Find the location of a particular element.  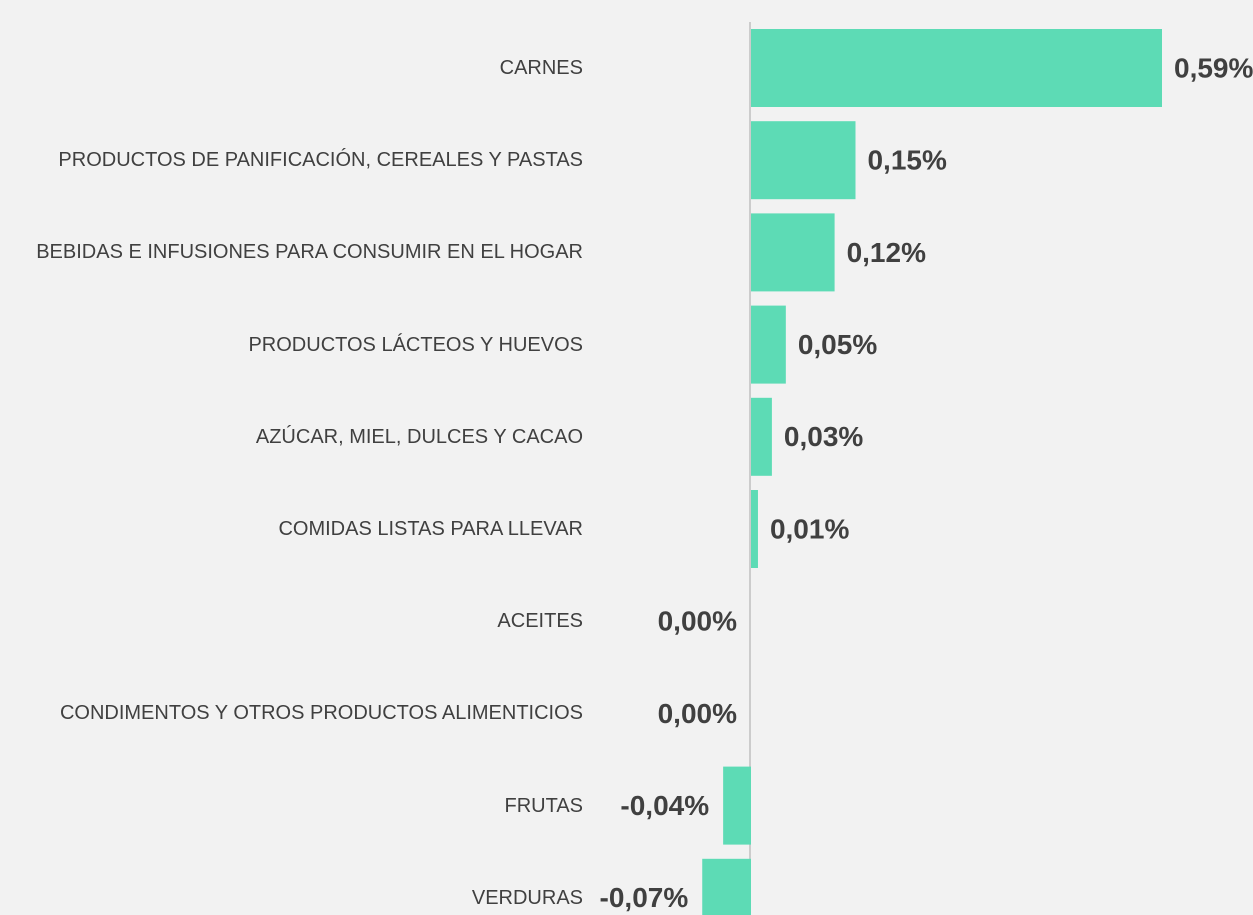

value-label: 0,03% is located at coordinates (823, 436).